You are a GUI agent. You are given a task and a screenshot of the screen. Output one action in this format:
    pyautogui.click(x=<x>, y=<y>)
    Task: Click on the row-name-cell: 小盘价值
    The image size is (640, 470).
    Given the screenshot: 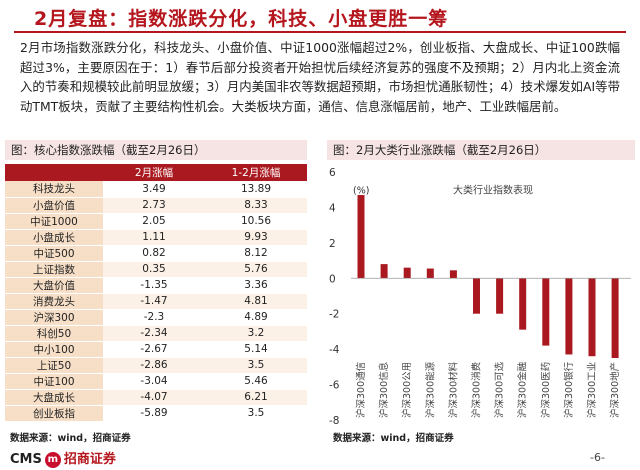 What is the action you would take?
    pyautogui.click(x=54, y=205)
    